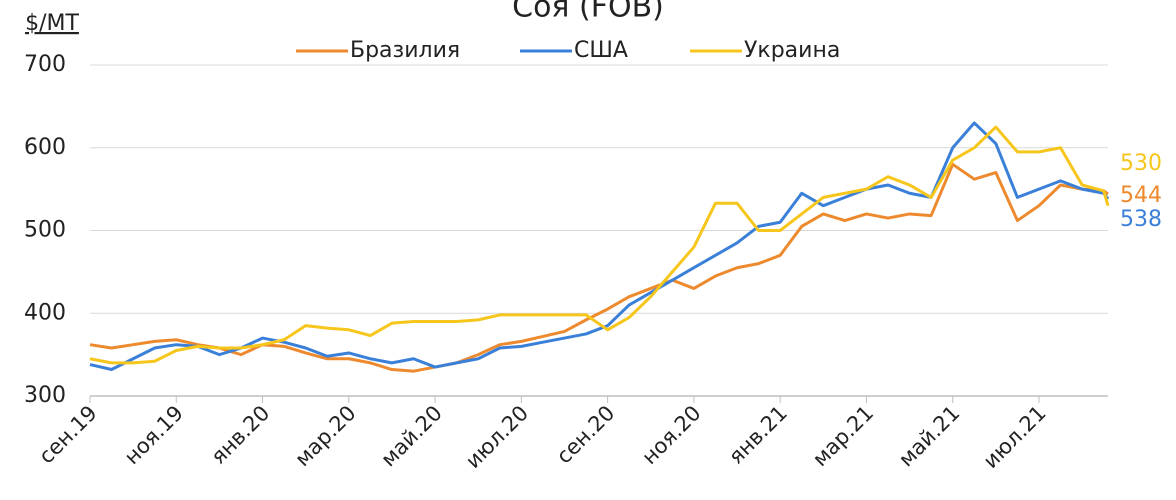  Describe the element at coordinates (68, 435) in the screenshot. I see `x-tick-label: сен.19` at that location.